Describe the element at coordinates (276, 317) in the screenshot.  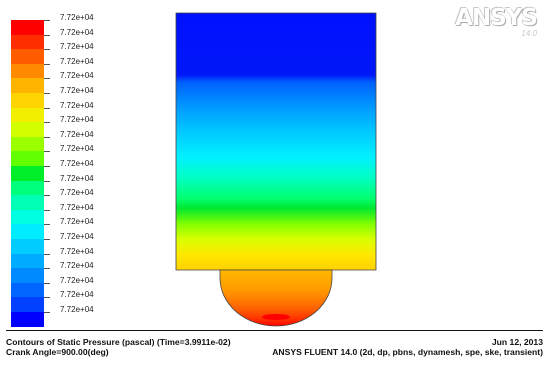
I see `max-pressure-spot` at that location.